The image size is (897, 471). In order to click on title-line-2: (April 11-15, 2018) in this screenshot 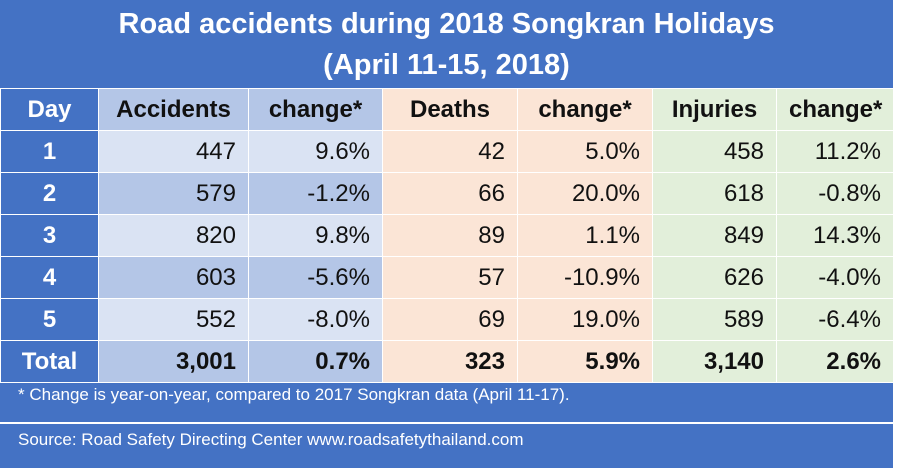, I will do `click(446, 65)`.